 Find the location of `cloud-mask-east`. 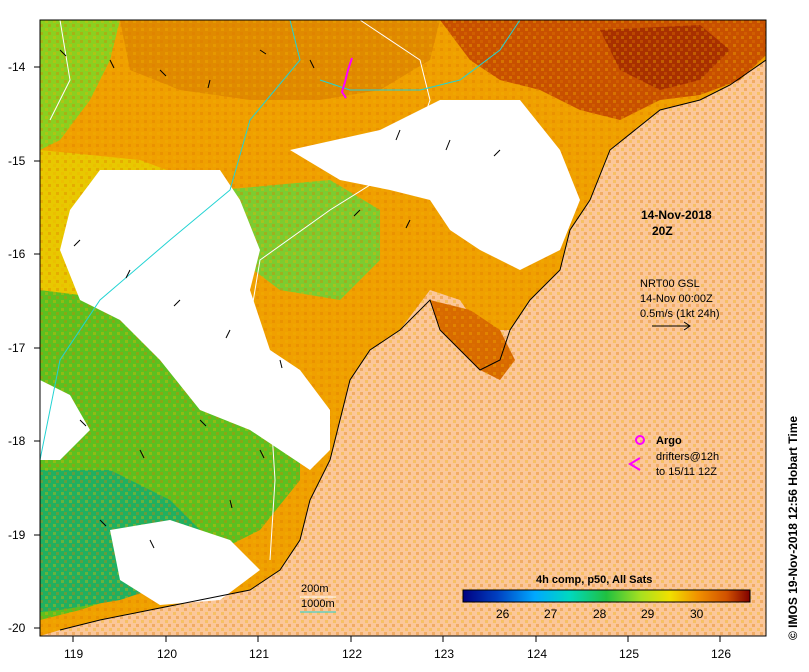

cloud-mask-east is located at coordinates (435, 185).